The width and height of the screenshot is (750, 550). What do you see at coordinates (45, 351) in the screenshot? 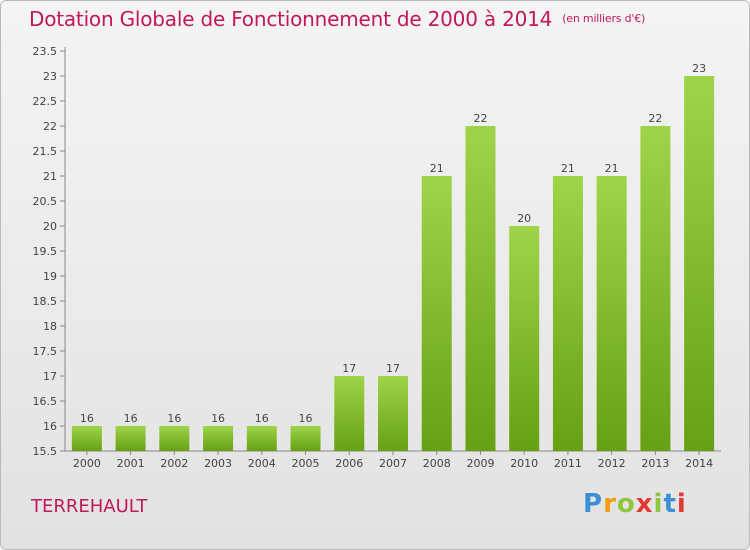
I see `y-tick-label: 17.5` at bounding box center [45, 351].